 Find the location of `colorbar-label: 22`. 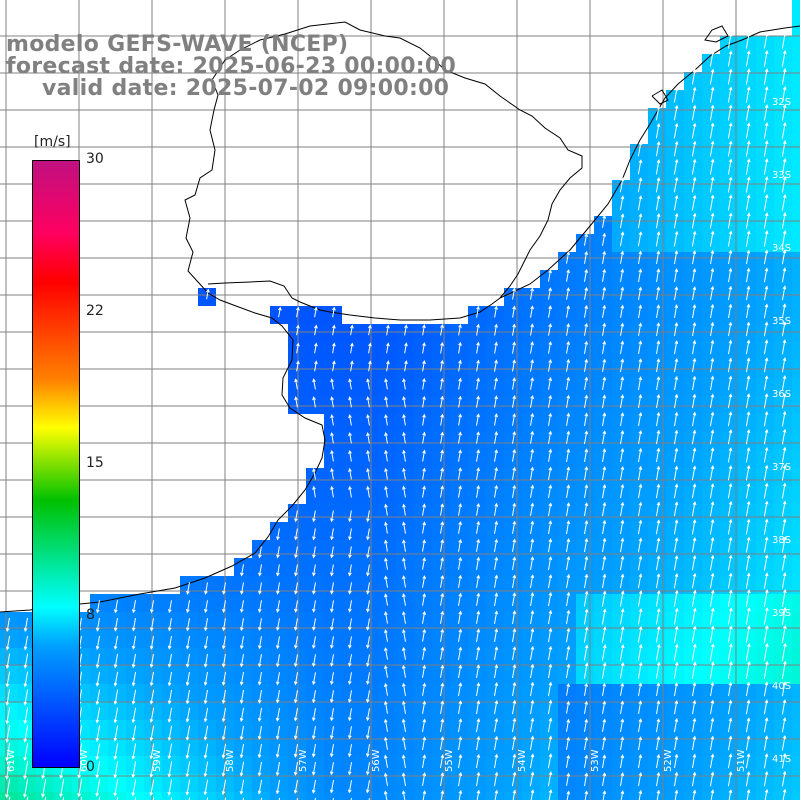

colorbar-label: 22 is located at coordinates (95, 311).